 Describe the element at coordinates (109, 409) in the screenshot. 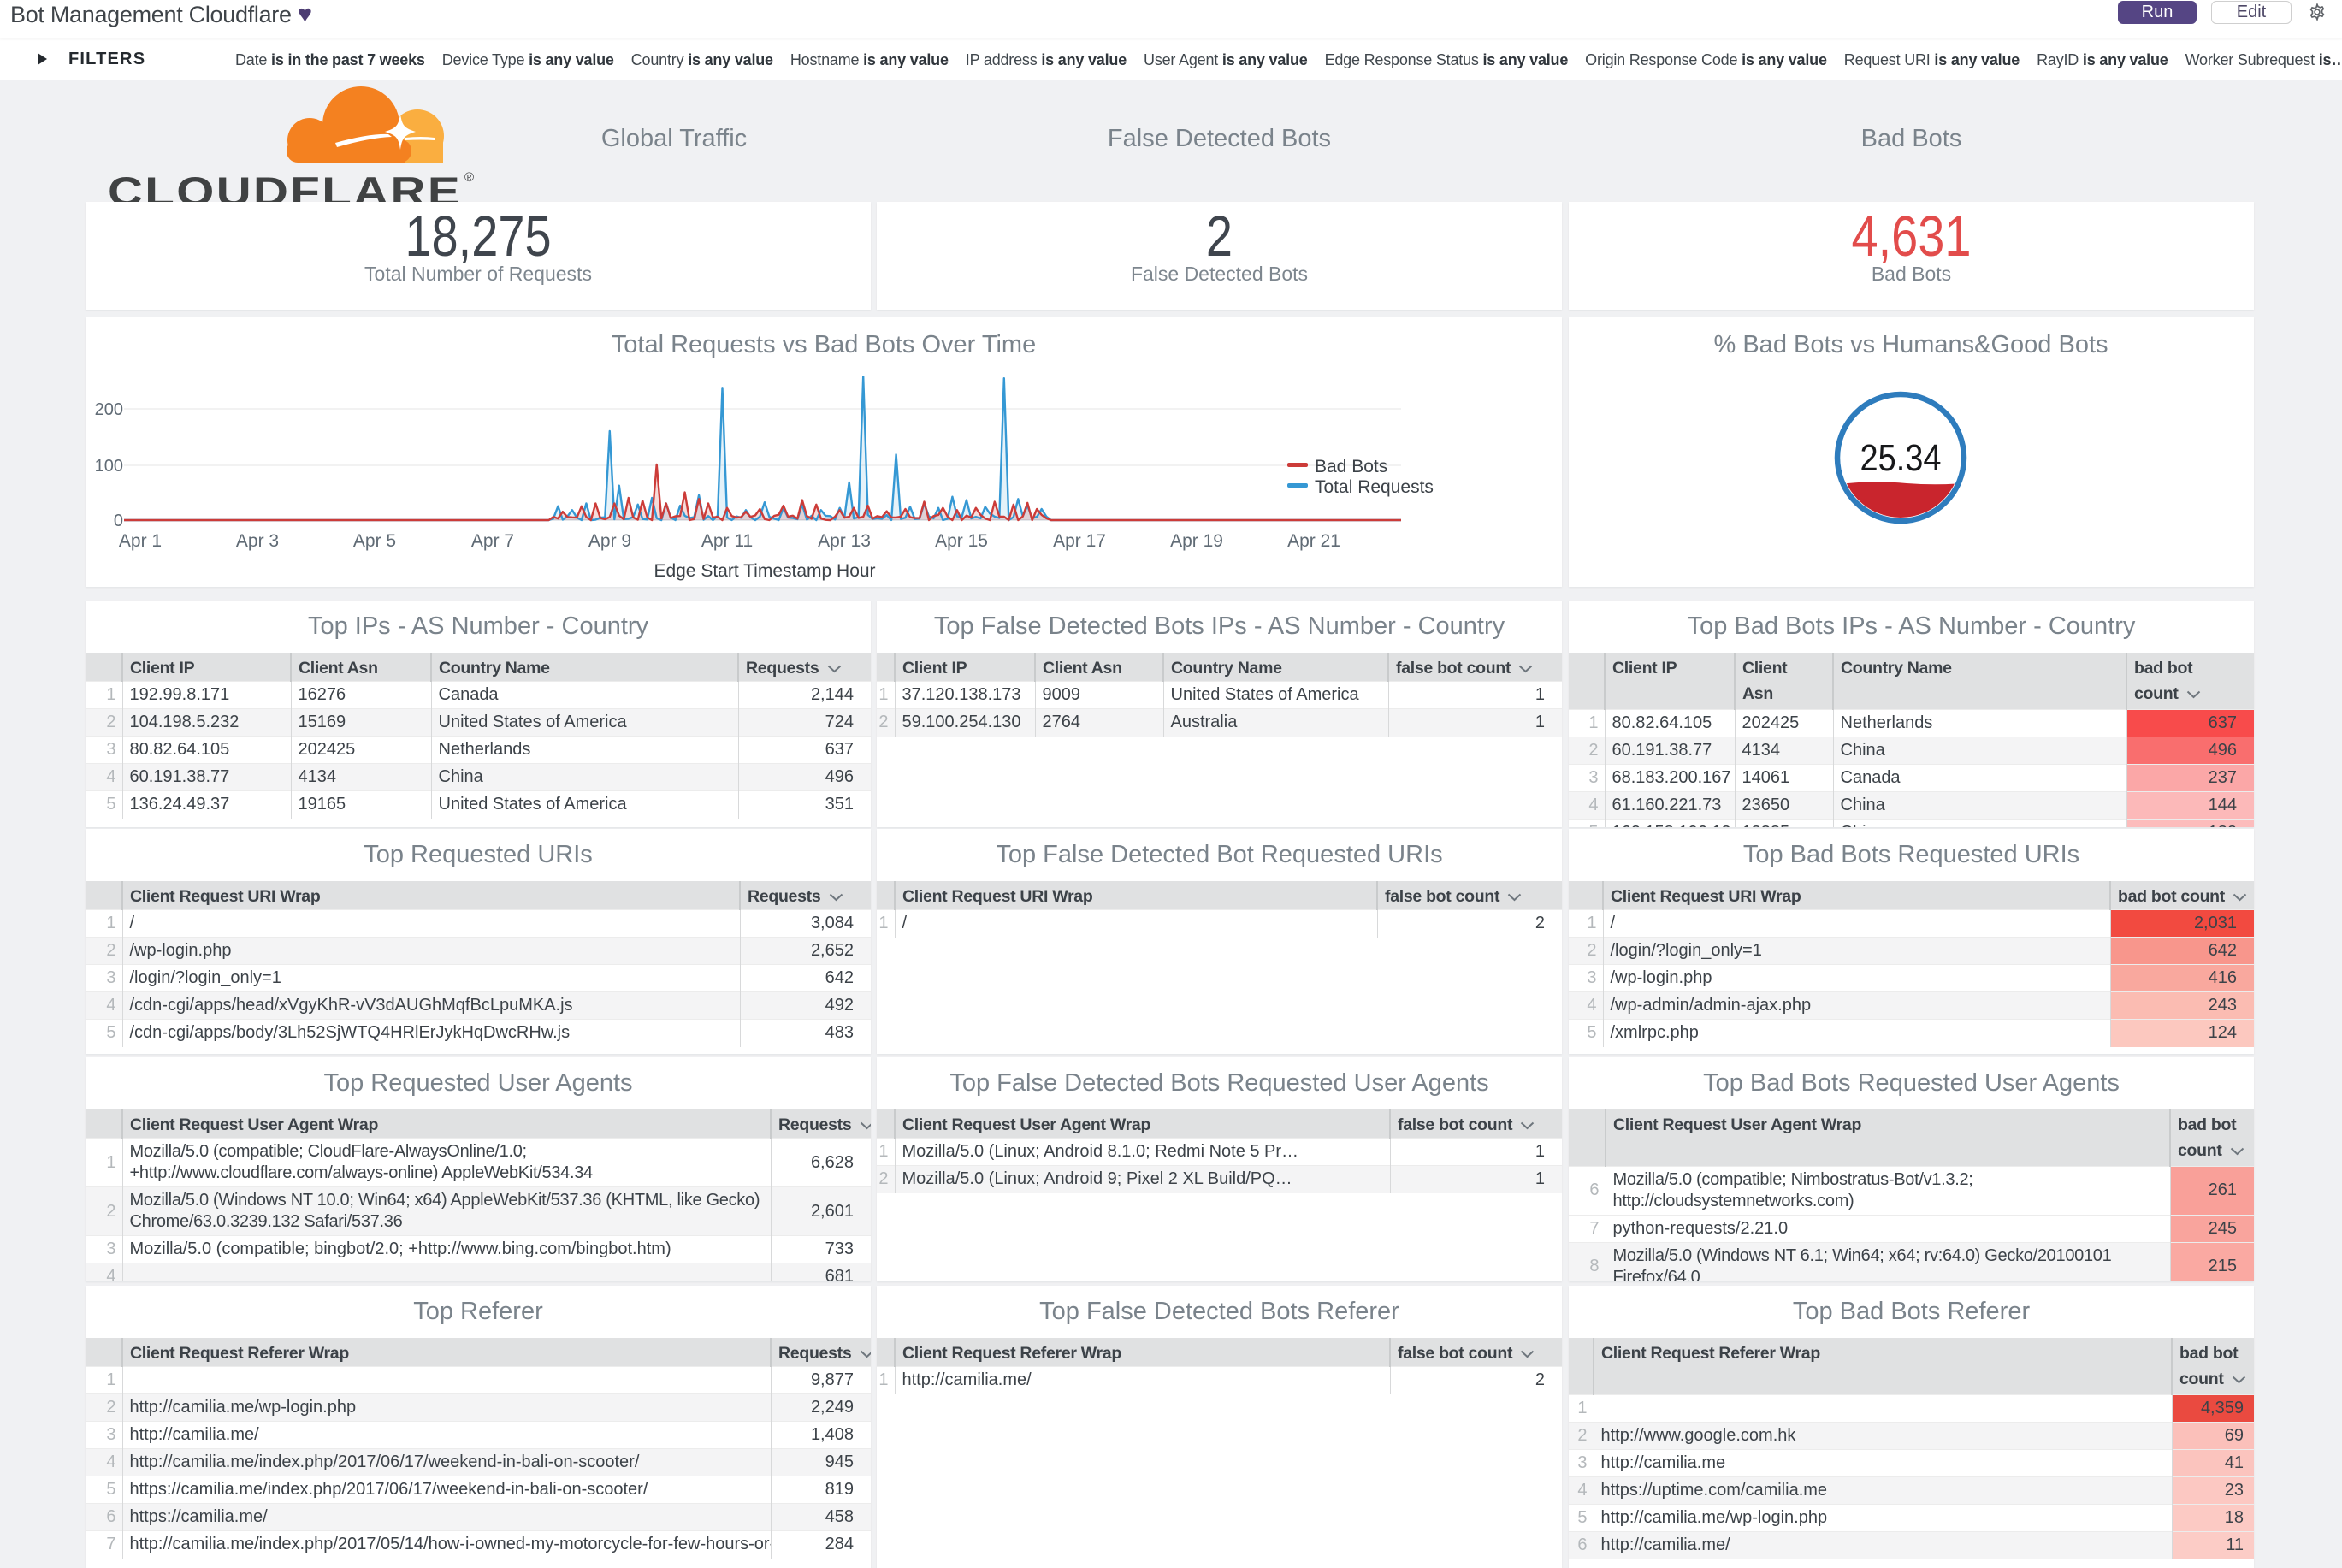

I see `svg-text: 200` at that location.